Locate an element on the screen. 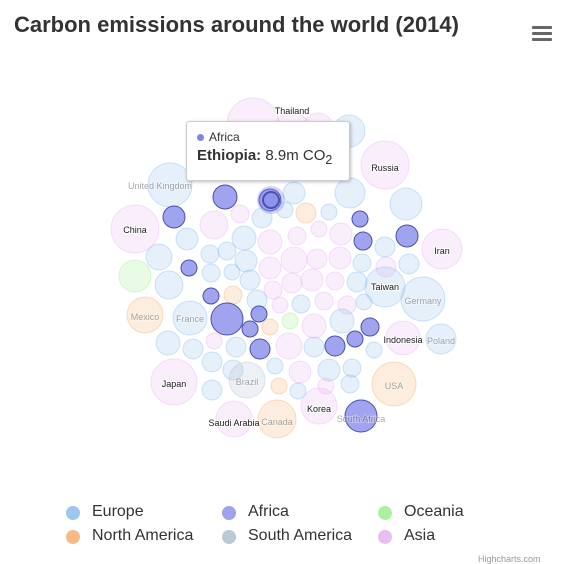 Image resolution: width=568 pixels, height=564 pixels. bubble-label-usa: USA is located at coordinates (394, 386).